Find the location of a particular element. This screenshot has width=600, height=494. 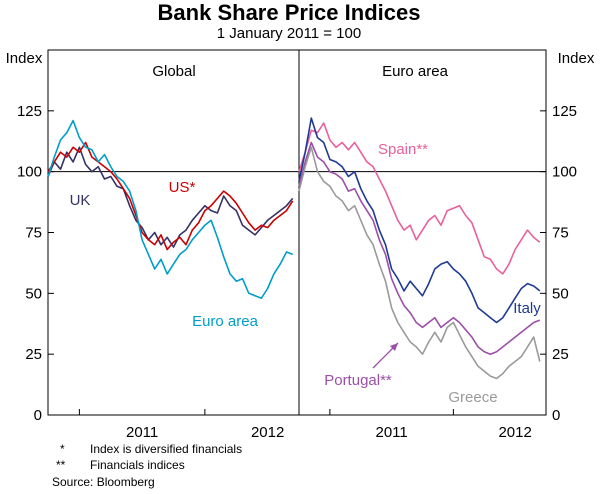

series-label-euro-area: Euro area is located at coordinates (225, 321).